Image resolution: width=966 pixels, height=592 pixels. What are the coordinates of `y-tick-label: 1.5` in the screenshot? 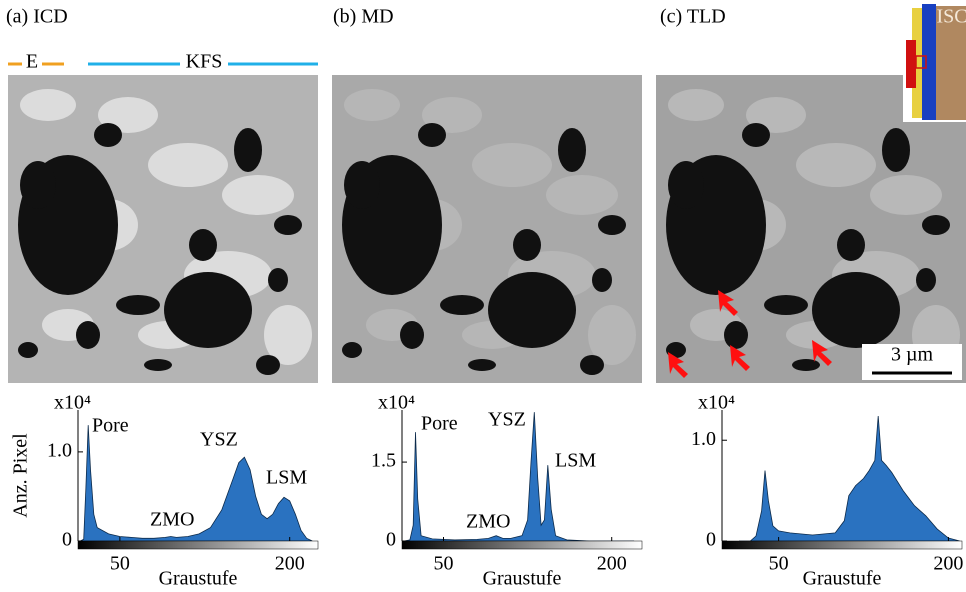 It's located at (383, 461).